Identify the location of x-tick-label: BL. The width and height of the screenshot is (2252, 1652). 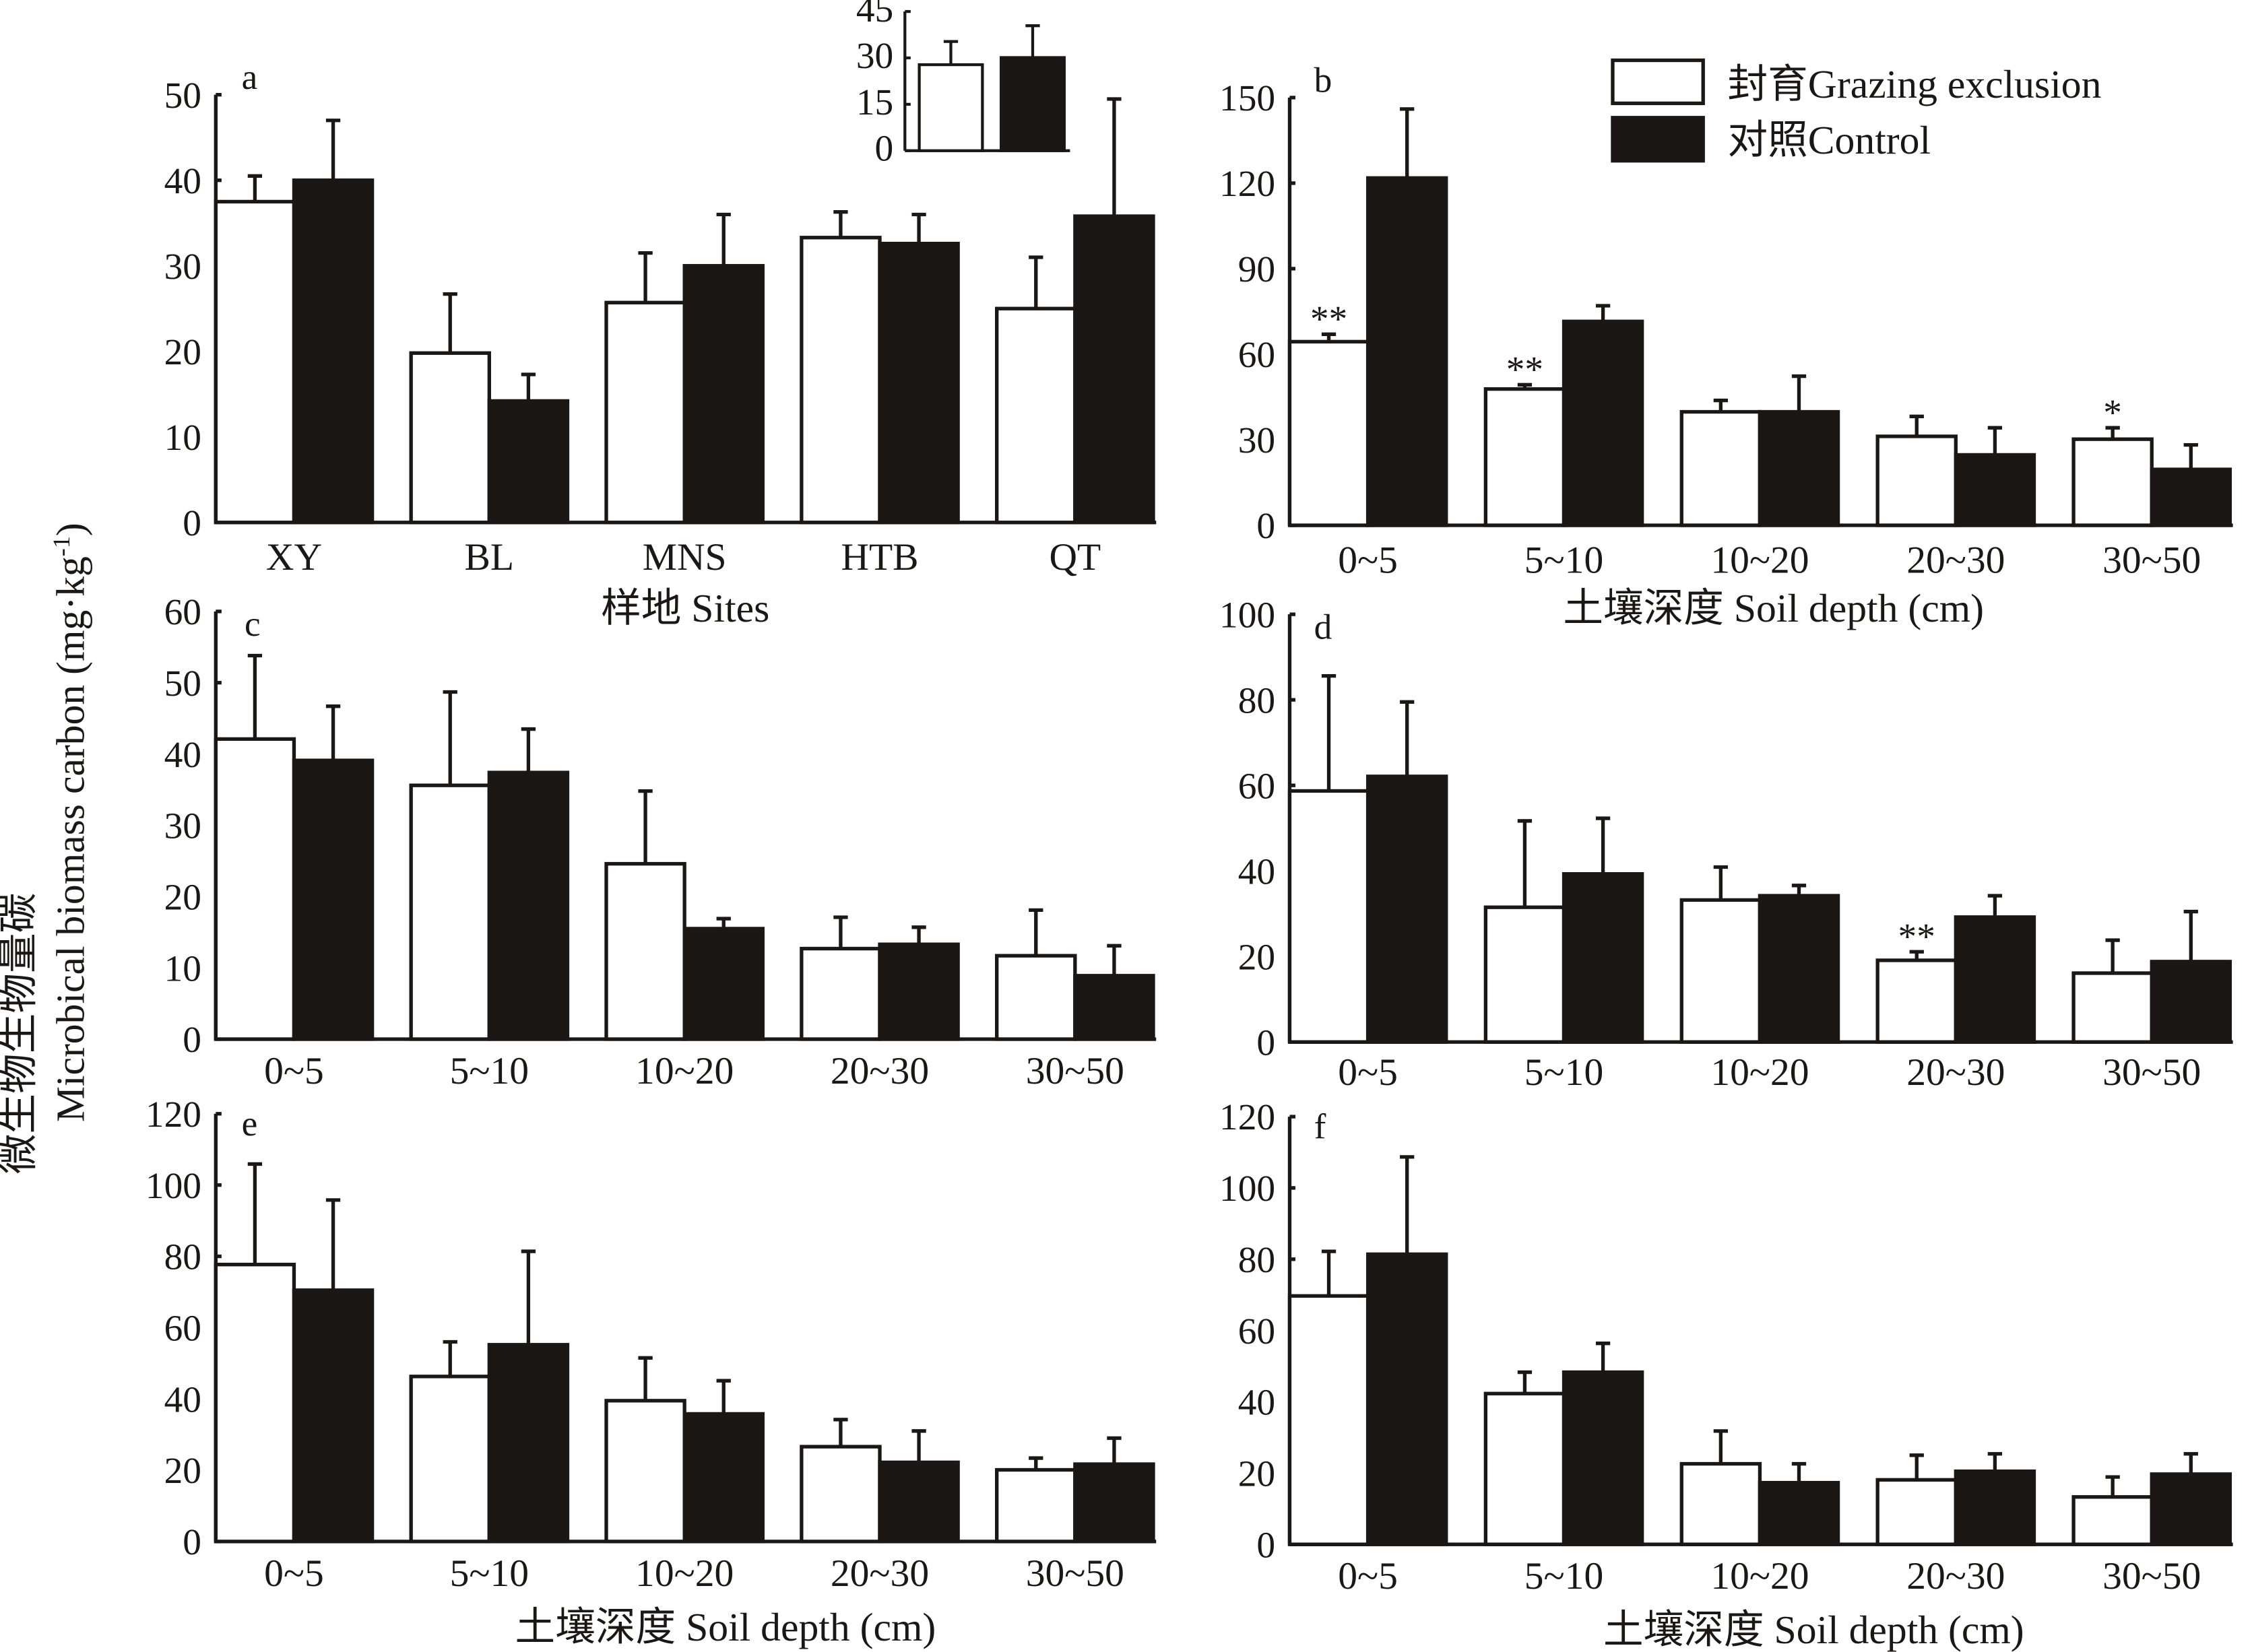
(490, 557).